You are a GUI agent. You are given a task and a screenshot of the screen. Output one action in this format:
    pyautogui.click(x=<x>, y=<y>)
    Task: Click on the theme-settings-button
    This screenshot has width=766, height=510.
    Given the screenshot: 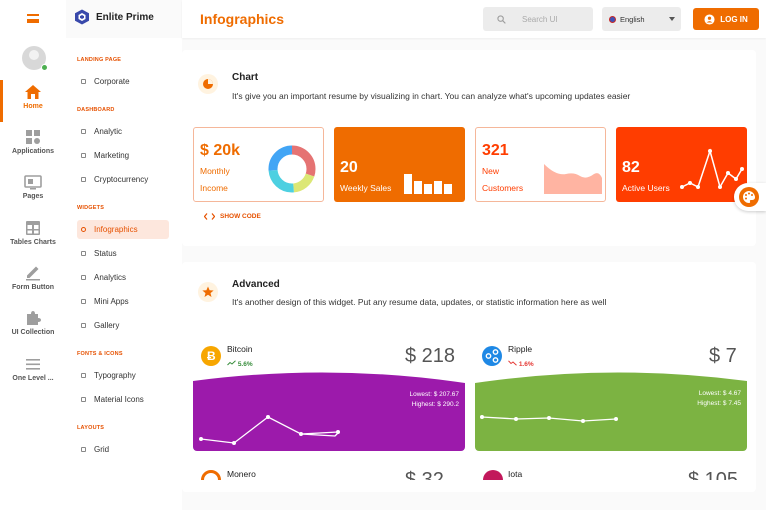 What is the action you would take?
    pyautogui.click(x=750, y=197)
    